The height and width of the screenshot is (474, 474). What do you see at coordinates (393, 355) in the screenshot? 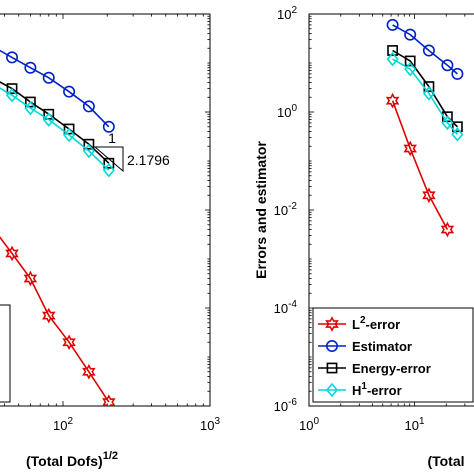
I see `legend: L2-error Estimator Energy-error H1-error` at bounding box center [393, 355].